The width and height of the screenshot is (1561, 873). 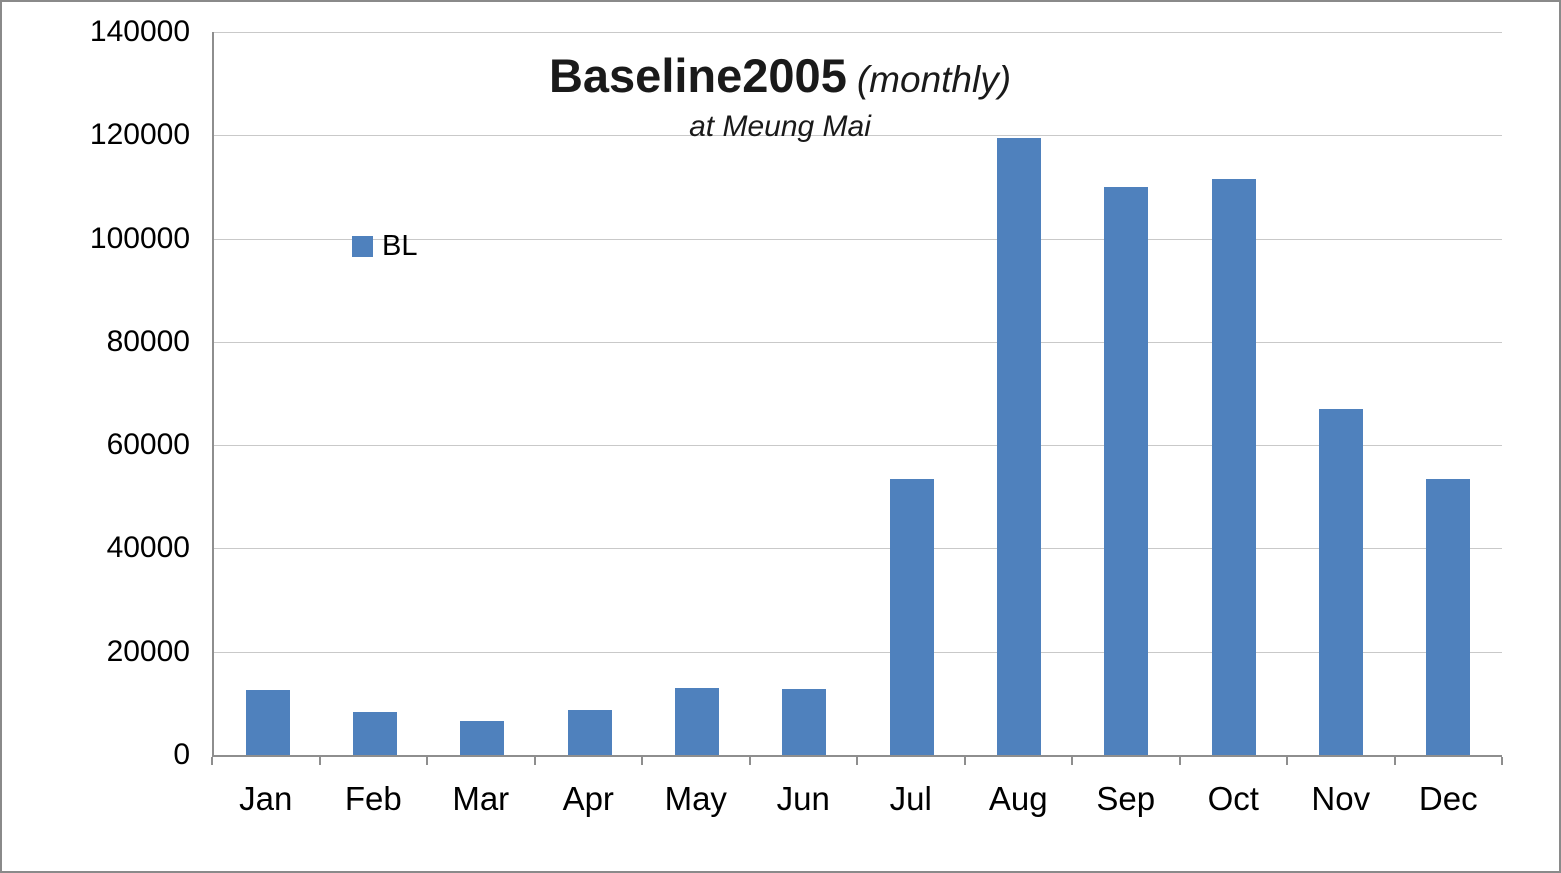 I want to click on y-tick-label: 0, so click(x=181, y=754).